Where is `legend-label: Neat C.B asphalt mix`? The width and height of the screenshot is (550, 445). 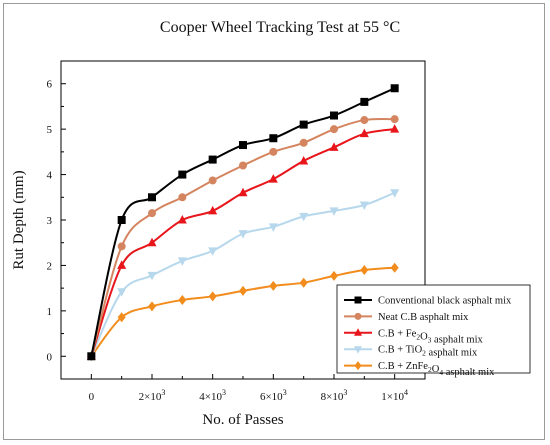
legend-label: Neat C.B asphalt mix is located at coordinates (423, 317).